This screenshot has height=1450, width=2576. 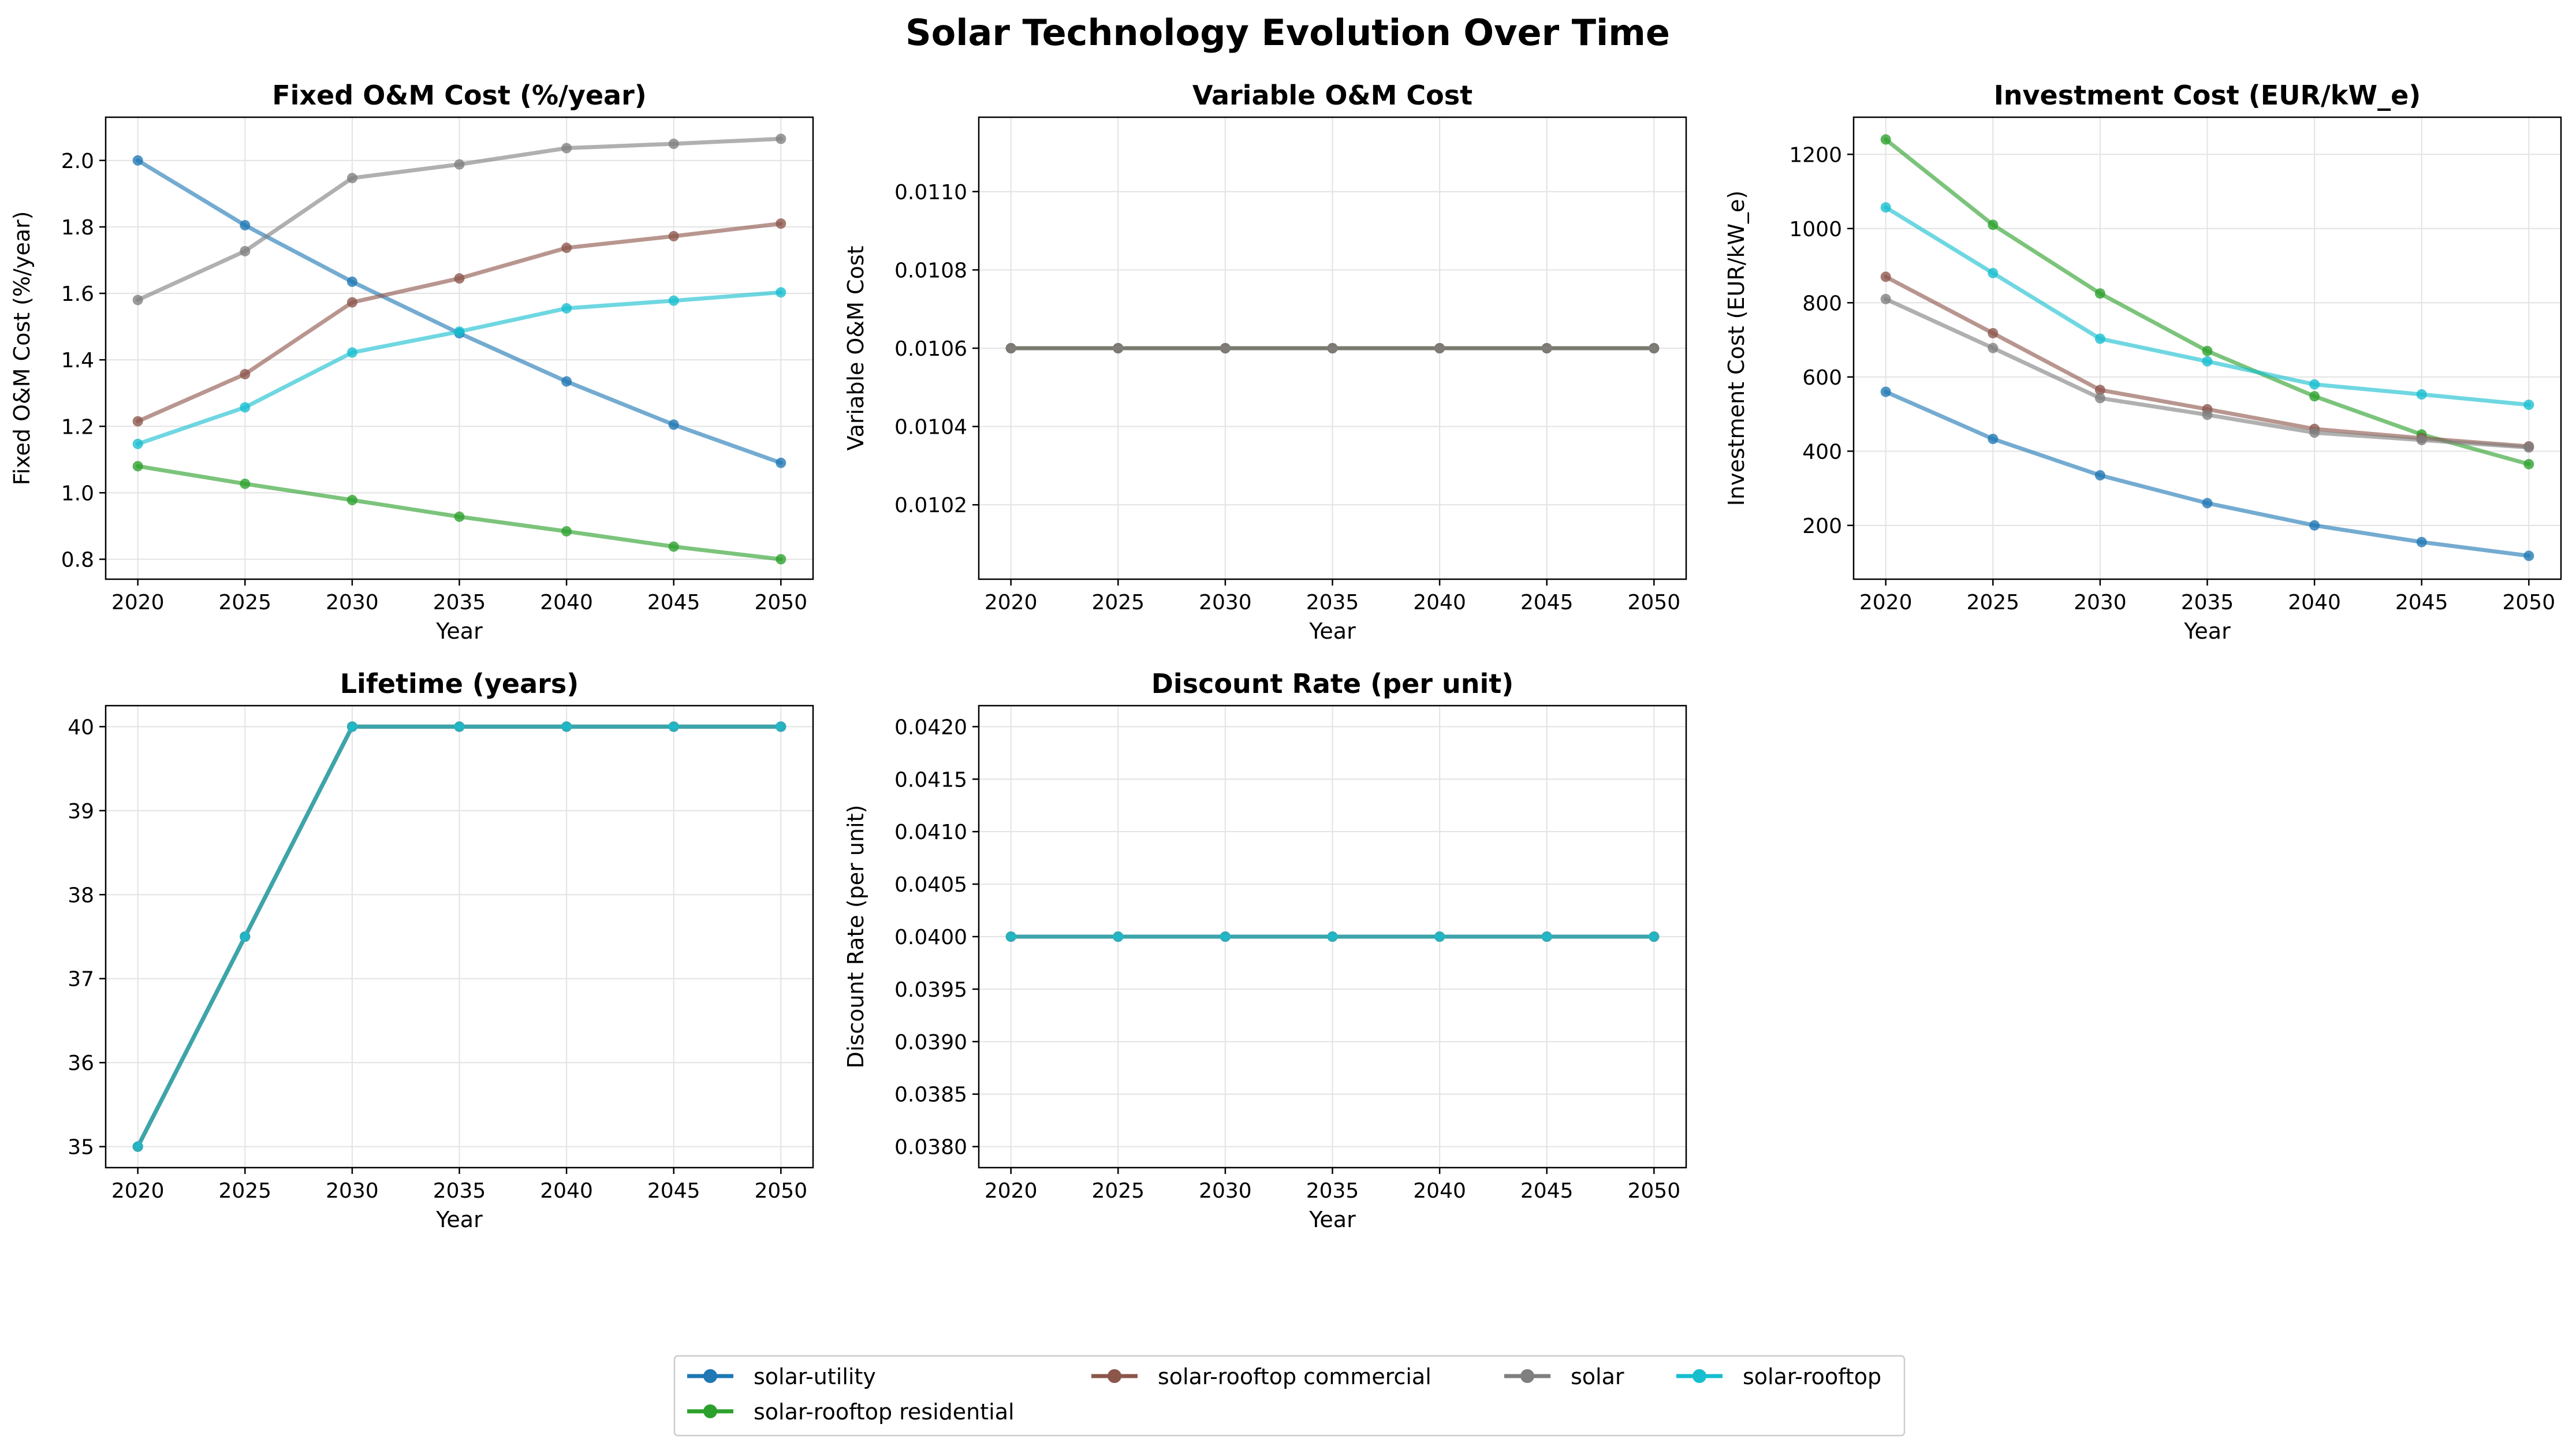 What do you see at coordinates (884, 1412) in the screenshot?
I see `legend-label: solar-rooftop residential` at bounding box center [884, 1412].